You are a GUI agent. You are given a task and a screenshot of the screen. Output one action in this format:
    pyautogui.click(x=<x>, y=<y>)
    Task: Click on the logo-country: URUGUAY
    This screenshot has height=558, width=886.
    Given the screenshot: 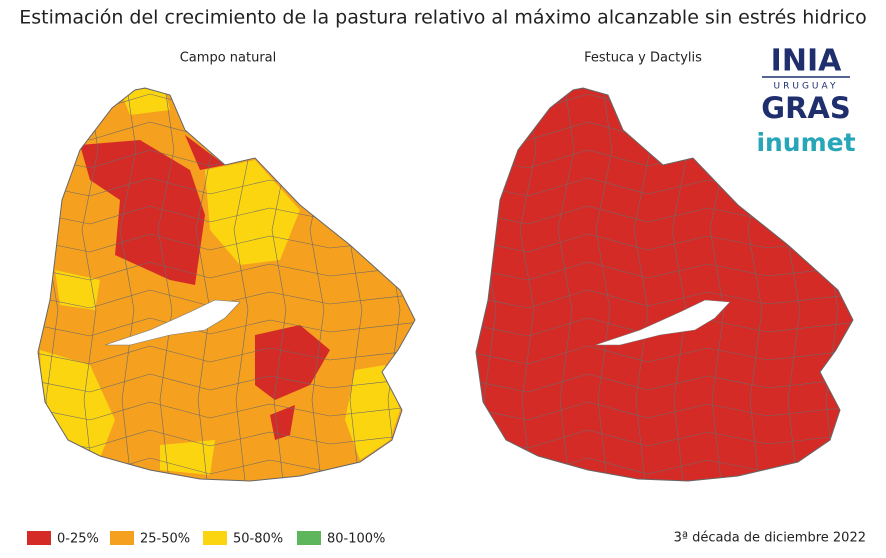 What is the action you would take?
    pyautogui.click(x=806, y=87)
    